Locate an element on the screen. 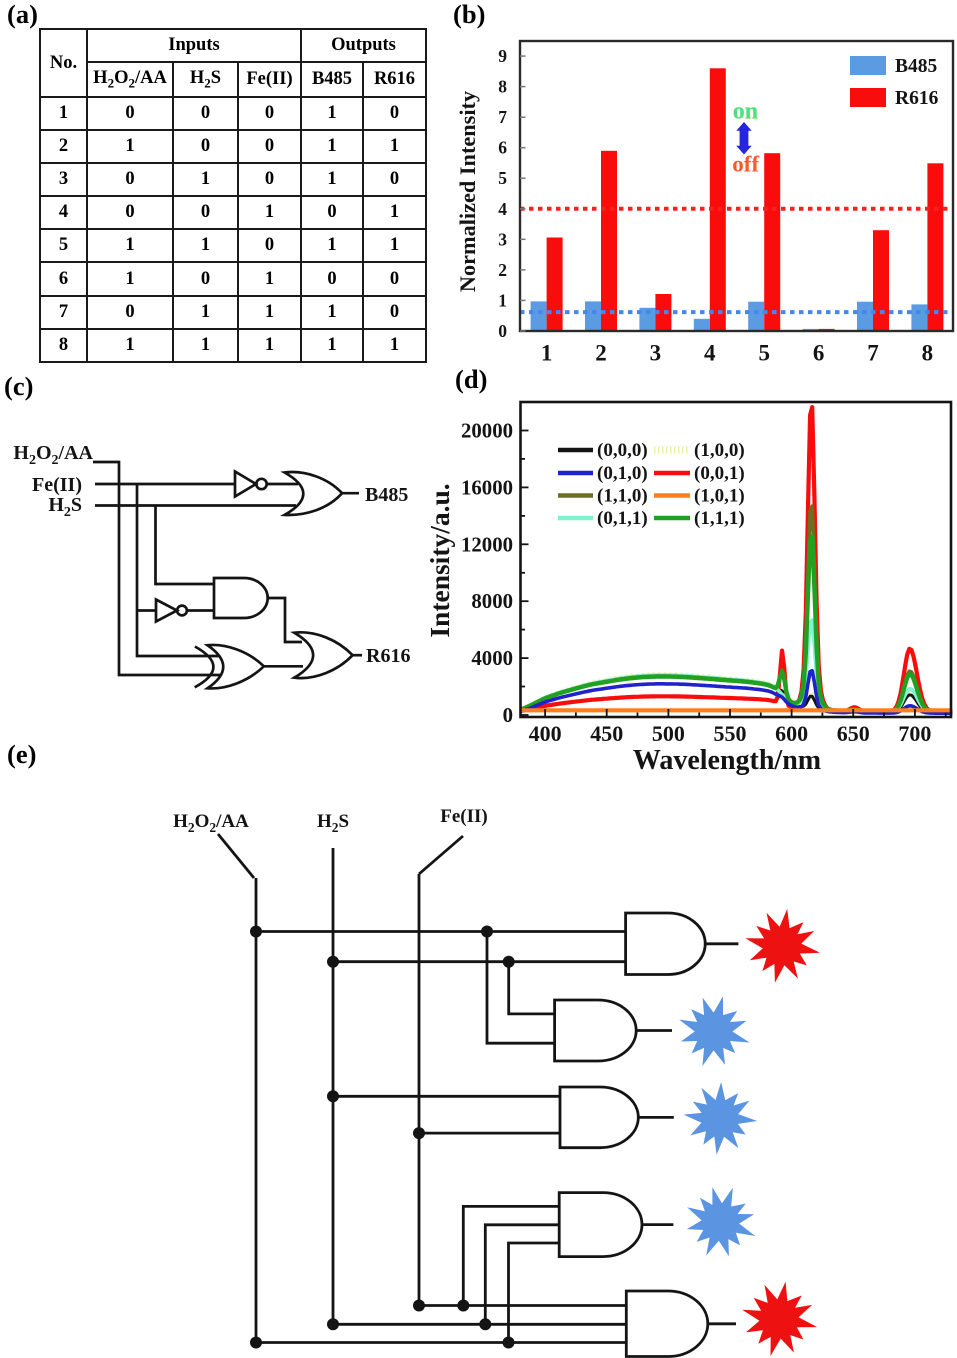 This screenshot has width=957, height=1358. svg-text: (1,0,1) is located at coordinates (719, 496).